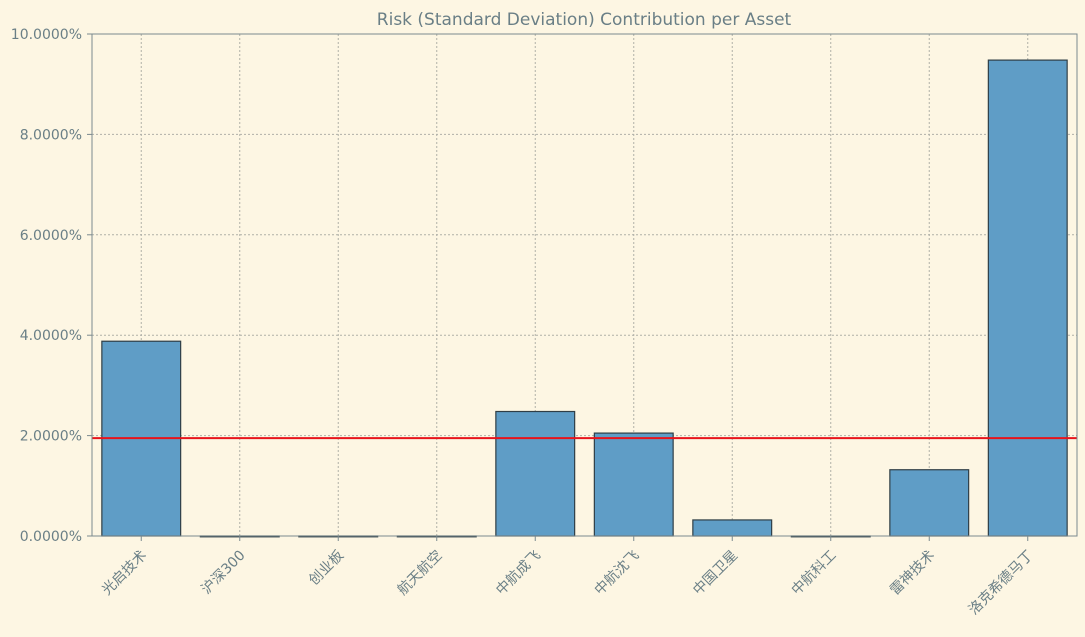 Image resolution: width=1085 pixels, height=637 pixels. I want to click on x-tick-label: 洛克希德马丁, so click(1001, 583).